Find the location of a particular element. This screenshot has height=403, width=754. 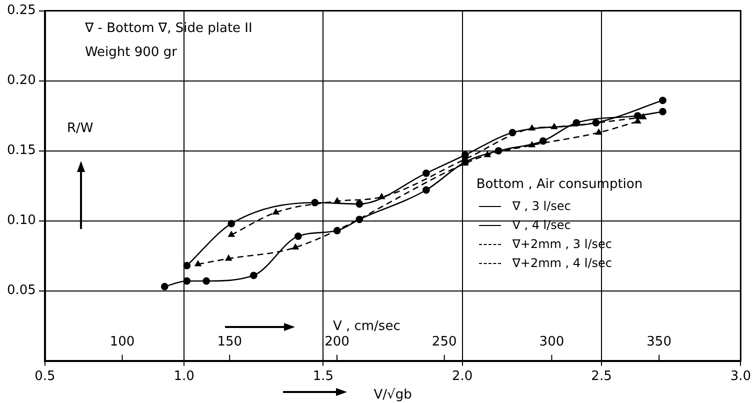

x2-tick-label: 350 is located at coordinates (659, 342).